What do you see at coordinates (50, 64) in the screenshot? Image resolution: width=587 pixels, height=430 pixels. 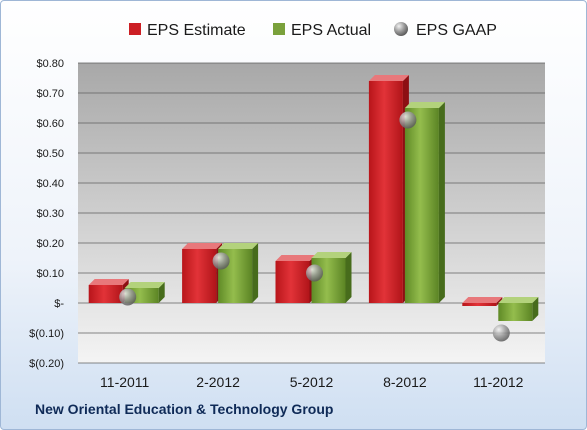 I see `y-tick-label: $0.80` at bounding box center [50, 64].